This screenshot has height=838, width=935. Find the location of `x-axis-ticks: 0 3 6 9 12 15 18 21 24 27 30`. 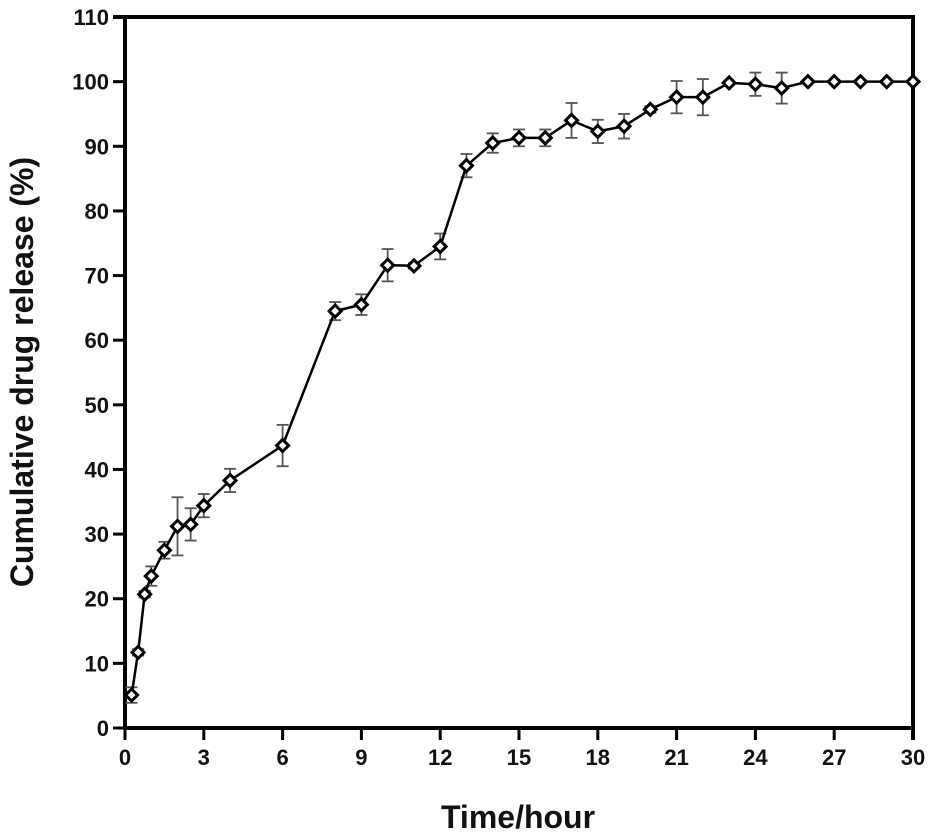

x-axis-ticks: 0 3 6 9 12 15 18 21 24 27 30 is located at coordinates (522, 749).